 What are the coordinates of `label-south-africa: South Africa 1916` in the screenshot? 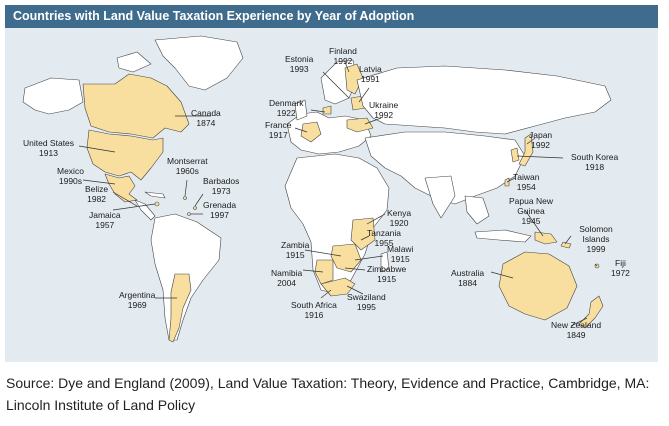 It's located at (314, 310).